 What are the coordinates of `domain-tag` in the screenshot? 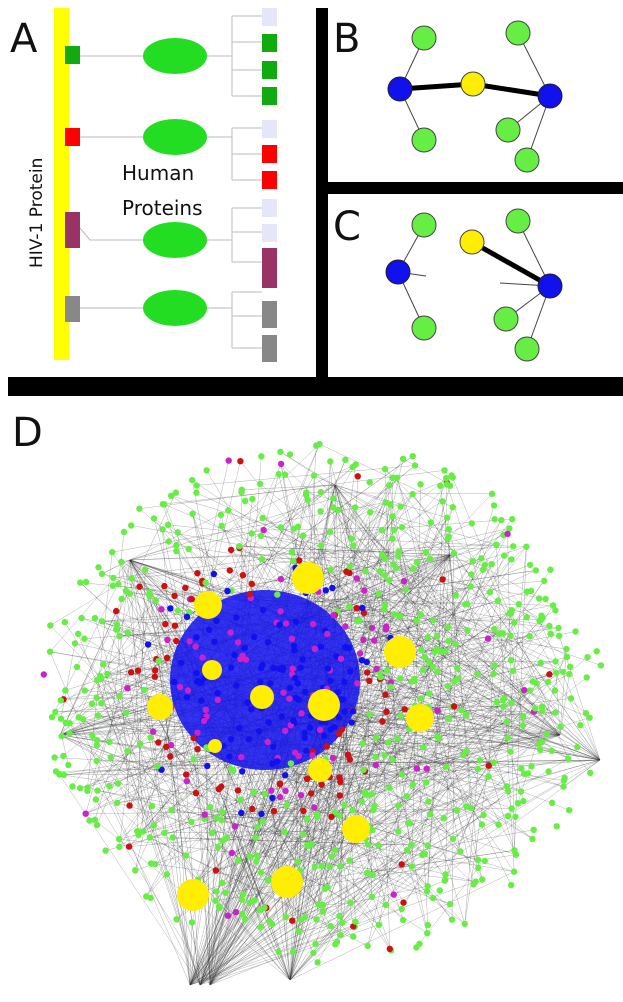 It's located at (269, 314).